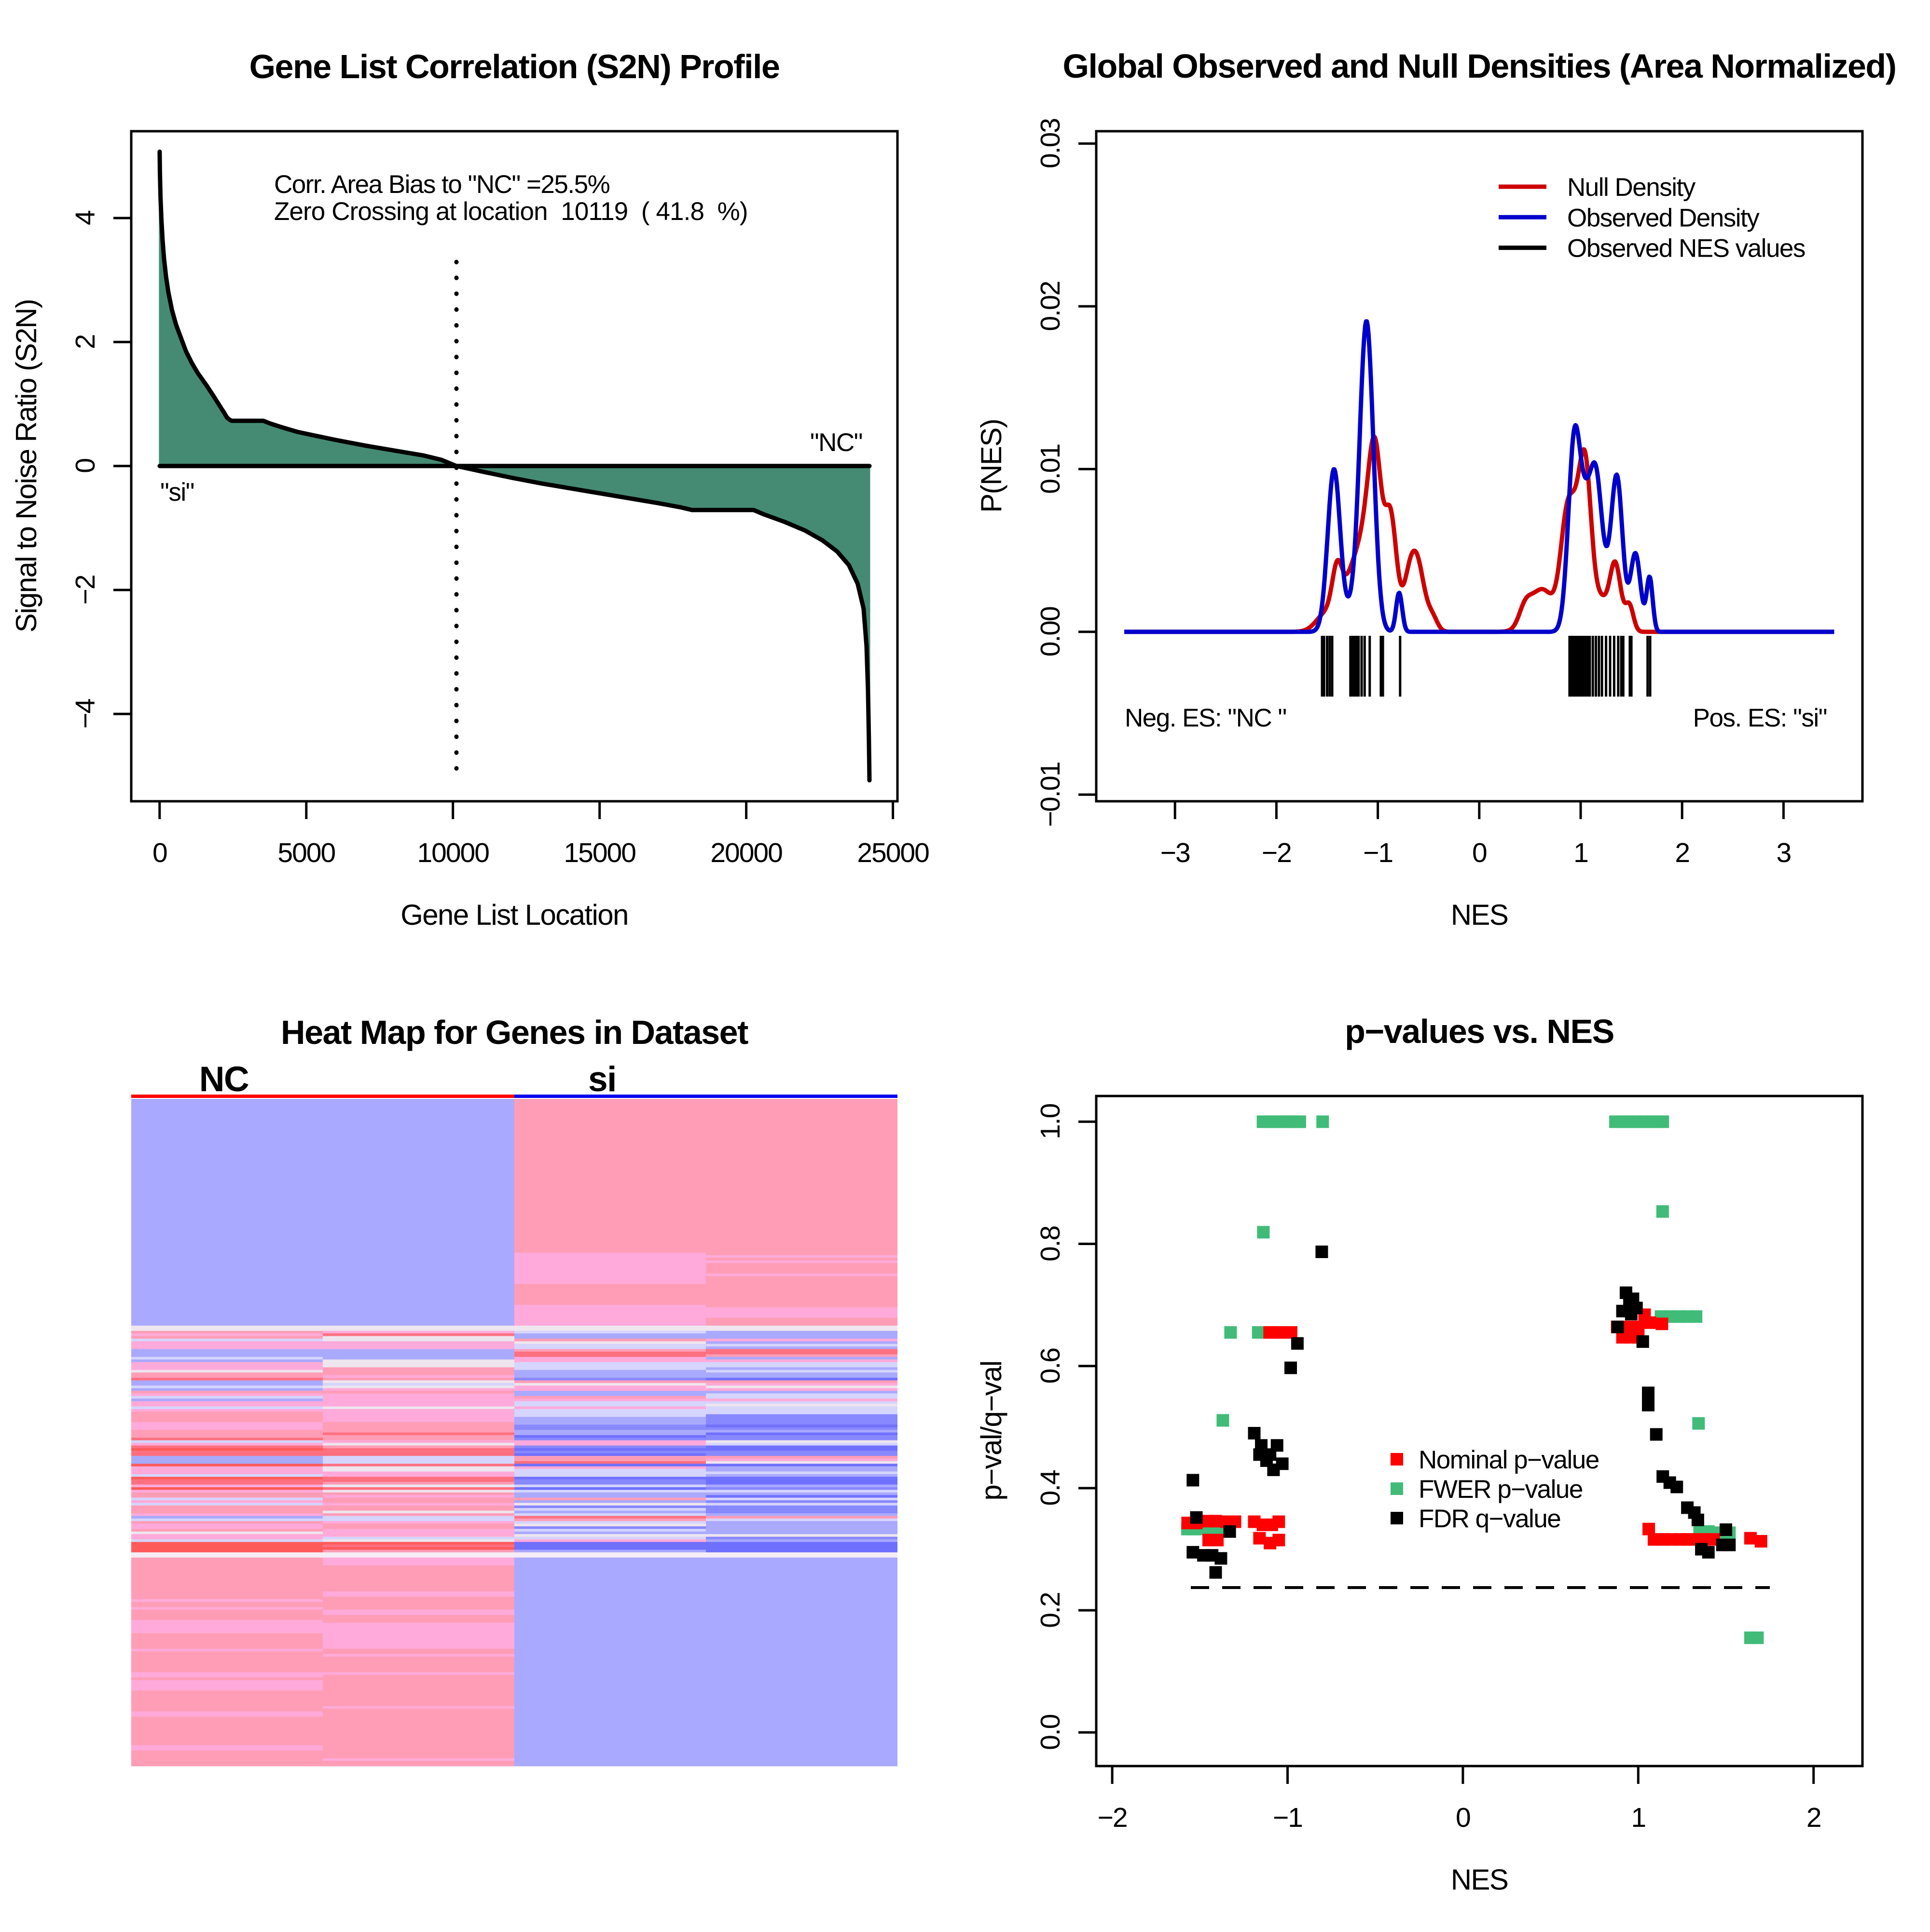  What do you see at coordinates (1501, 1489) in the screenshot?
I see `svg-text: FWER p−value` at bounding box center [1501, 1489].